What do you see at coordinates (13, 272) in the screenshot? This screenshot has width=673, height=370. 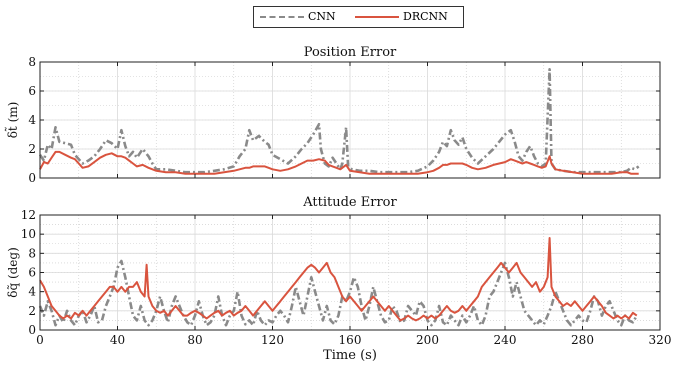 I see `attitude-ylabel: δq̃ (deg)` at bounding box center [13, 272].